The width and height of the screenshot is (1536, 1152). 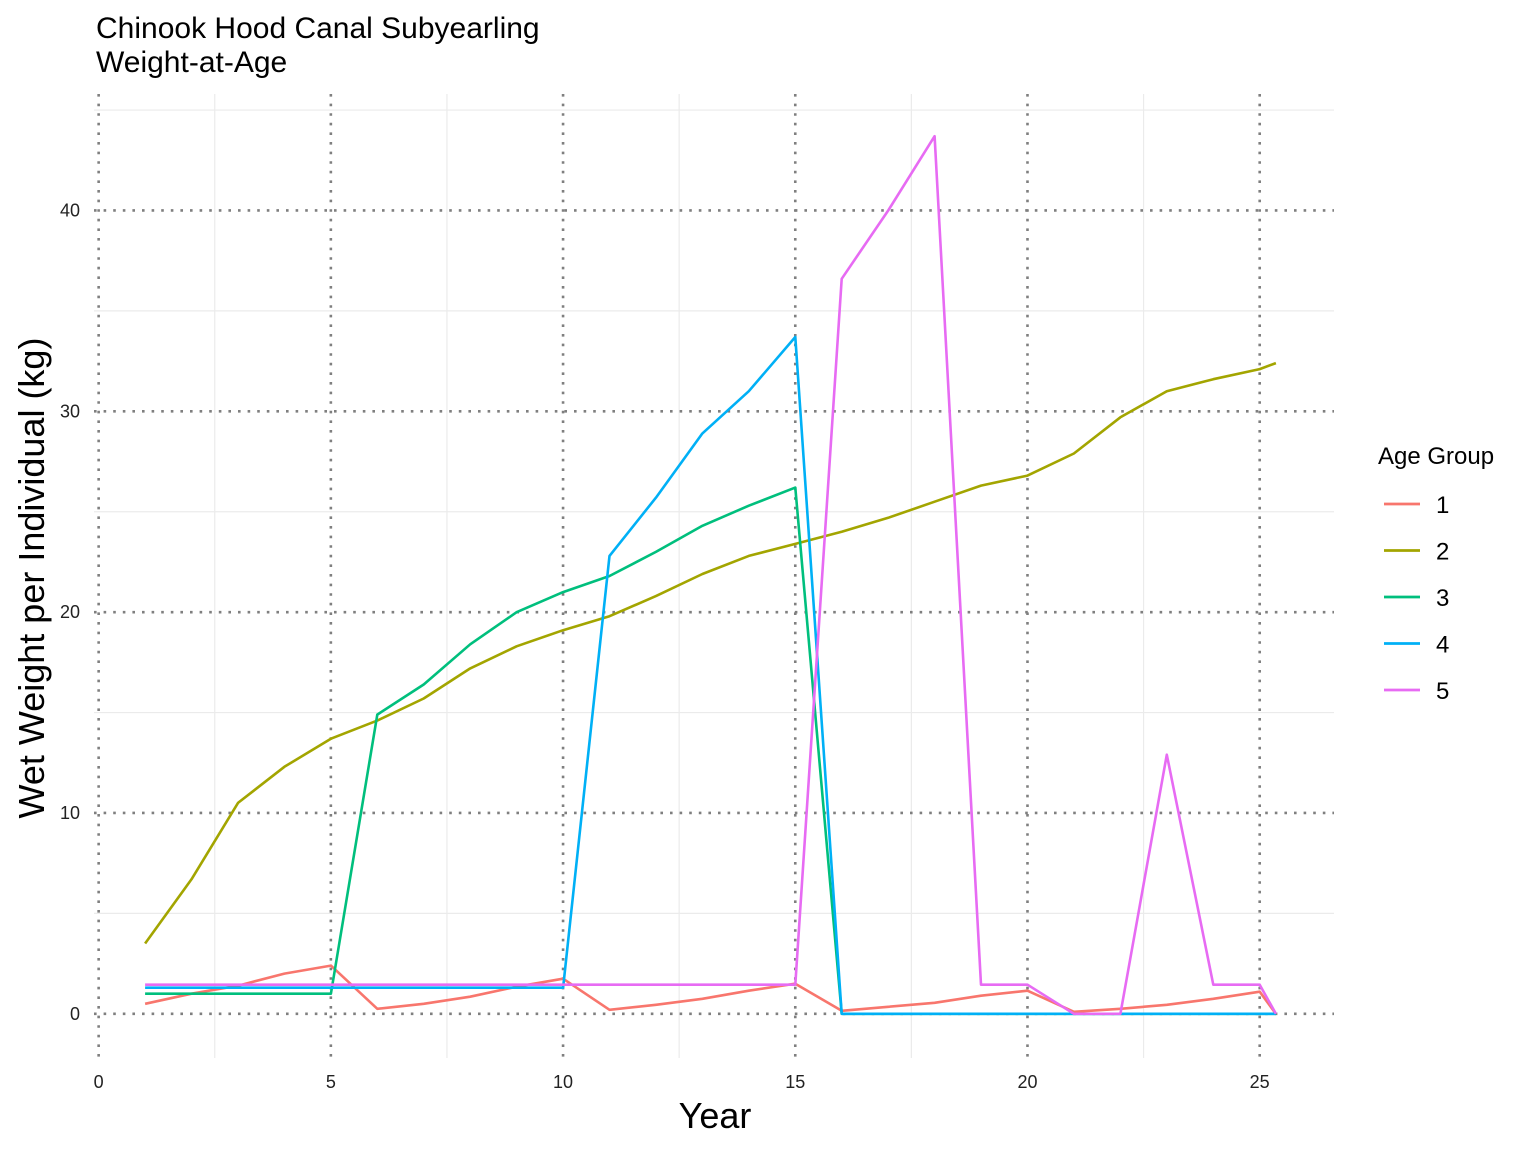 What do you see at coordinates (70, 210) in the screenshot?
I see `y-tick-label: 40` at bounding box center [70, 210].